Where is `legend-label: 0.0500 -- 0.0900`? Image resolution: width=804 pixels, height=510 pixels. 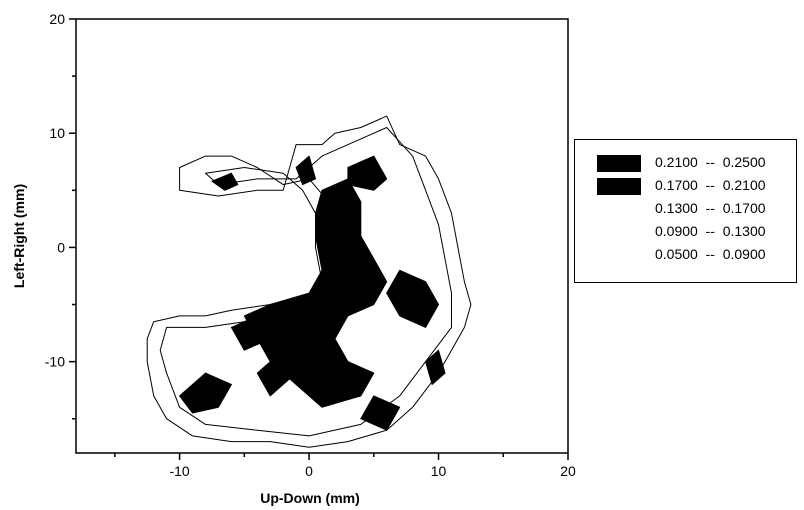 legend-label: 0.0500 -- 0.0900 is located at coordinates (710, 254).